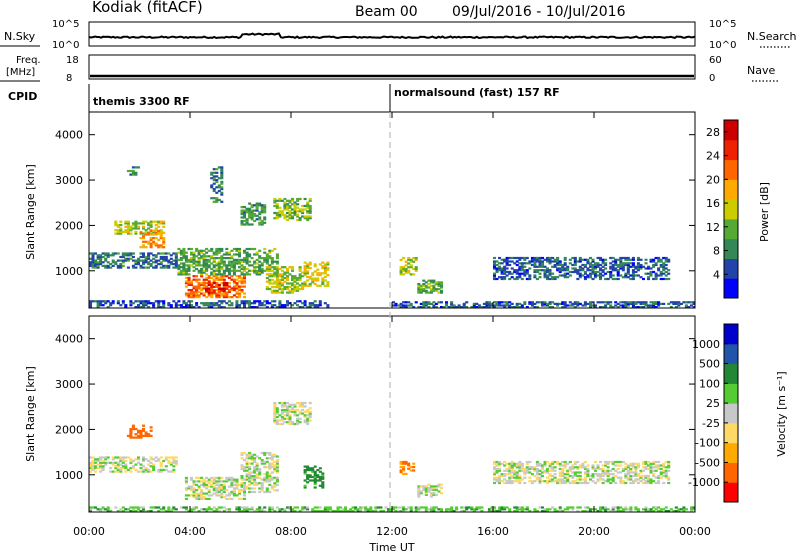 This screenshot has width=800, height=554. I want to click on station-title: Kodiak (fitACF), so click(147, 8).